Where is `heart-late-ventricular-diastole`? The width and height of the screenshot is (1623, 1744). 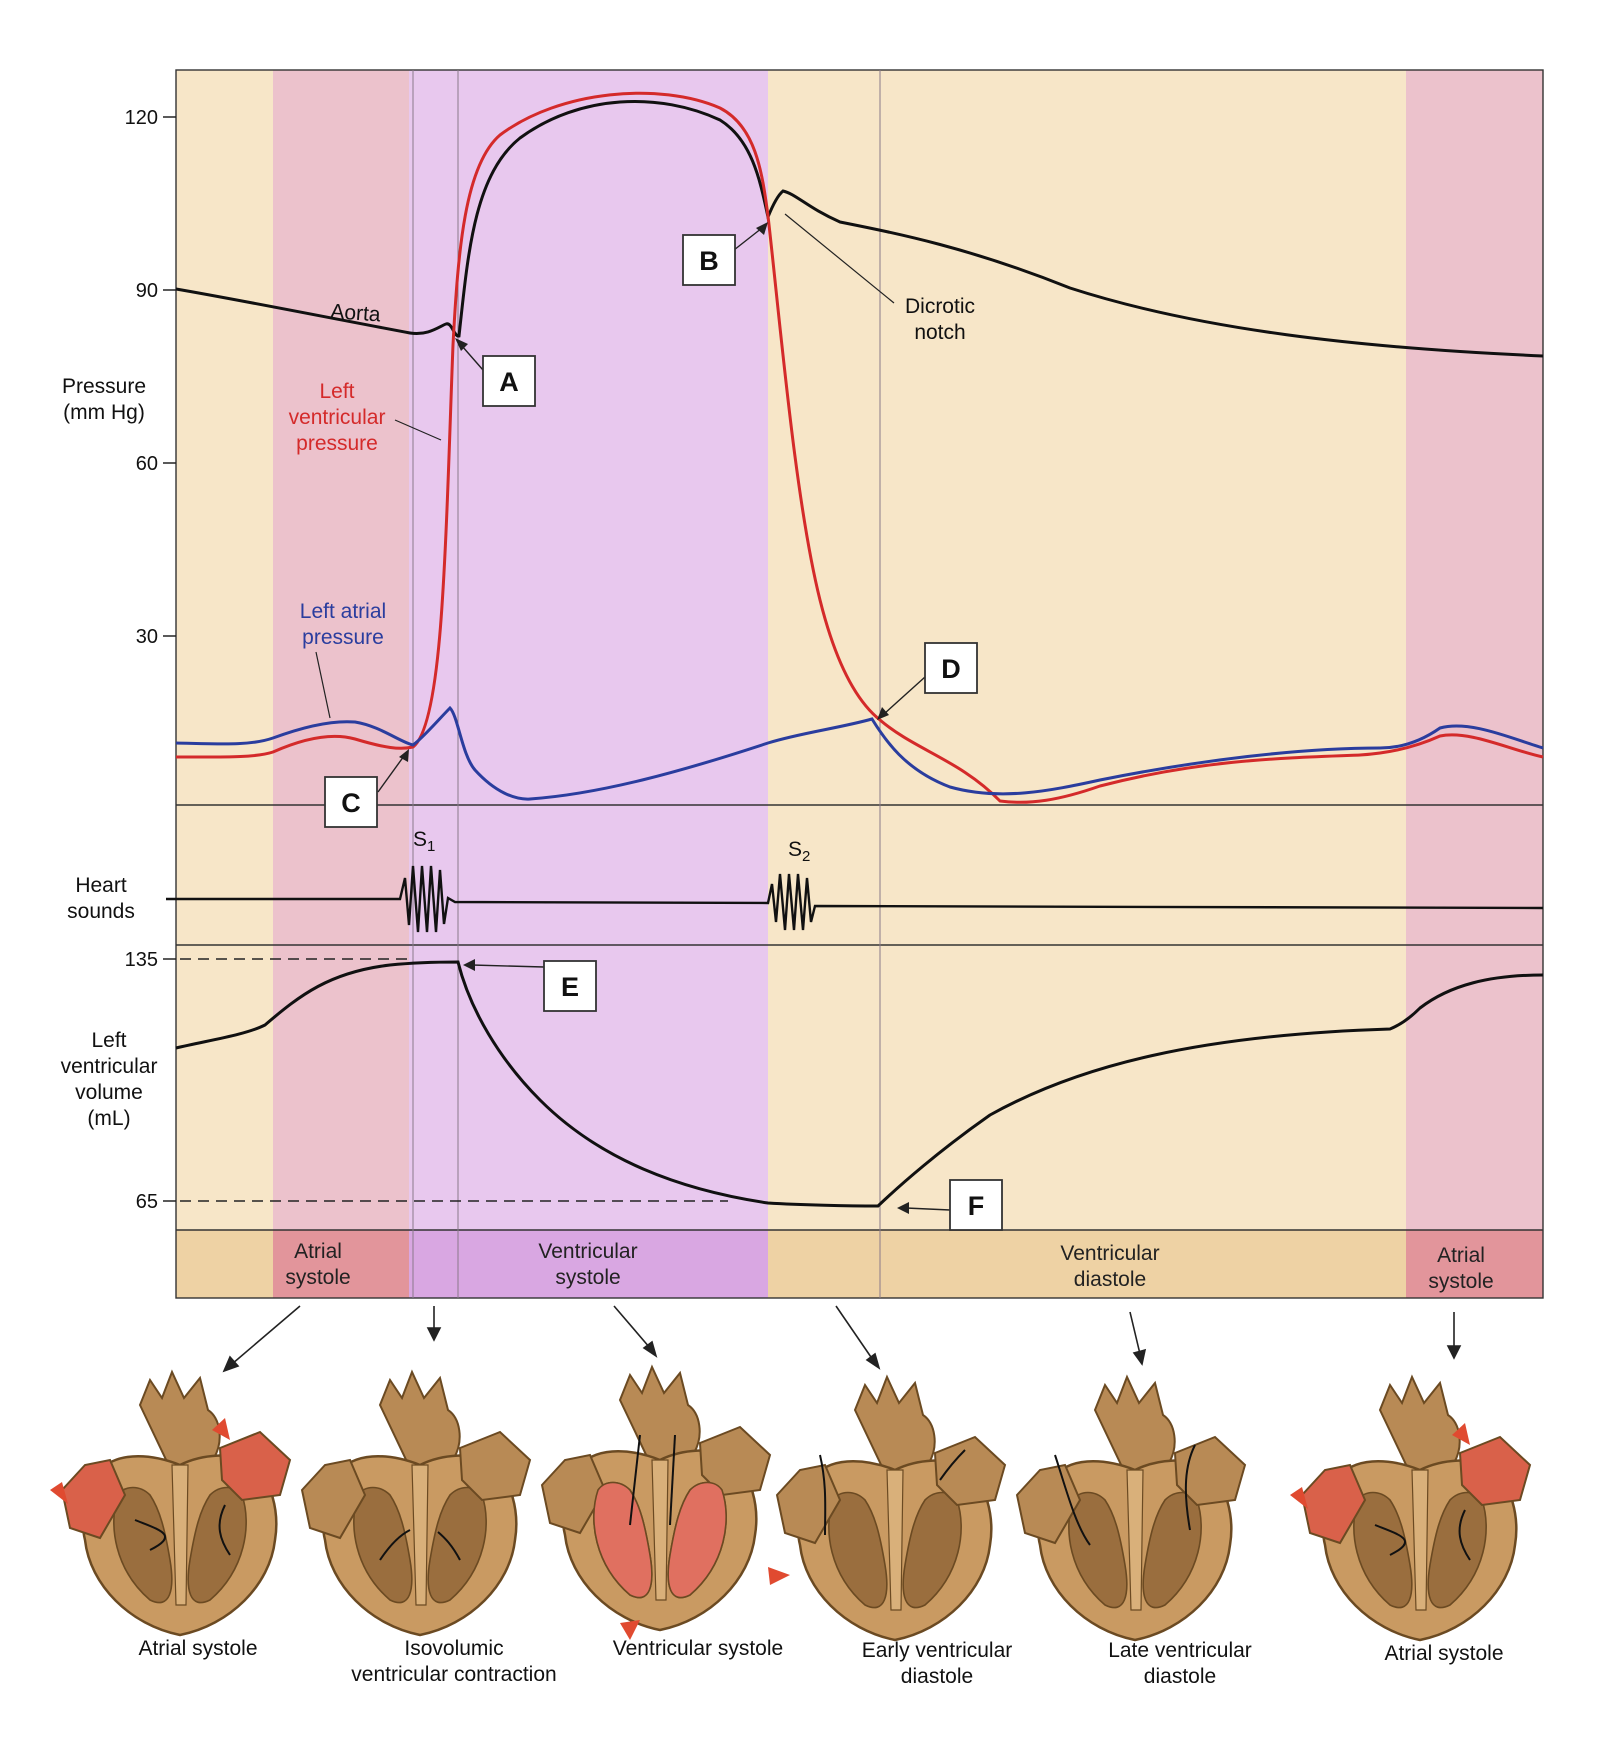 heart-late-ventricular-diastole is located at coordinates (1131, 1508).